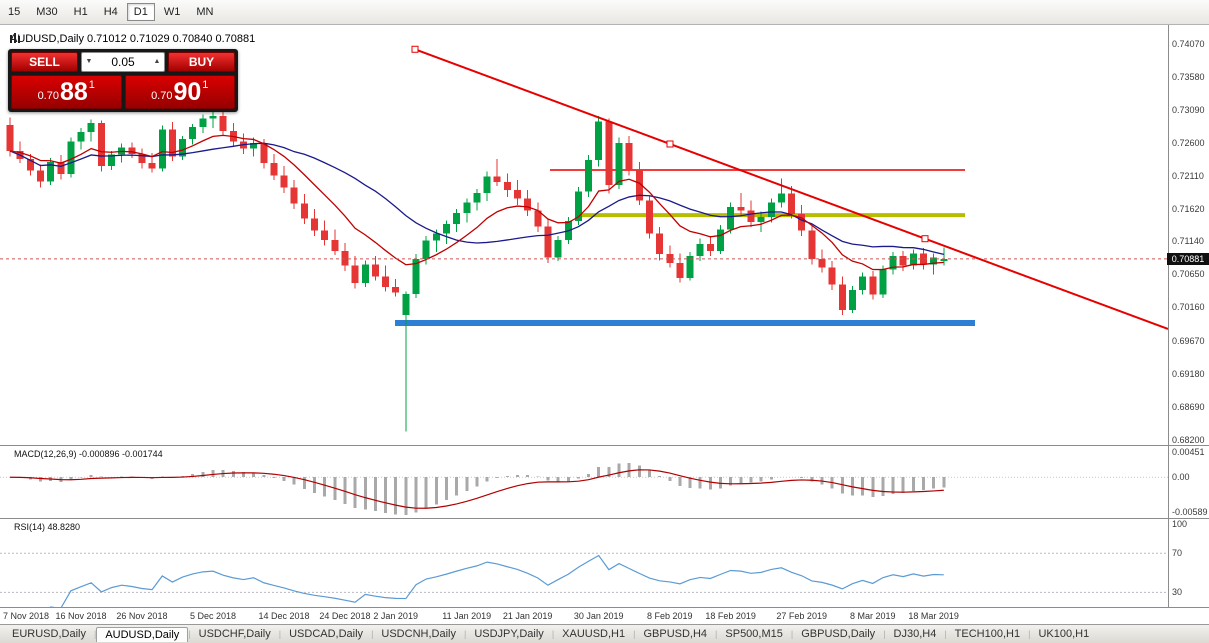  Describe the element at coordinates (110, 12) in the screenshot. I see `timeframe-h4: H4` at that location.